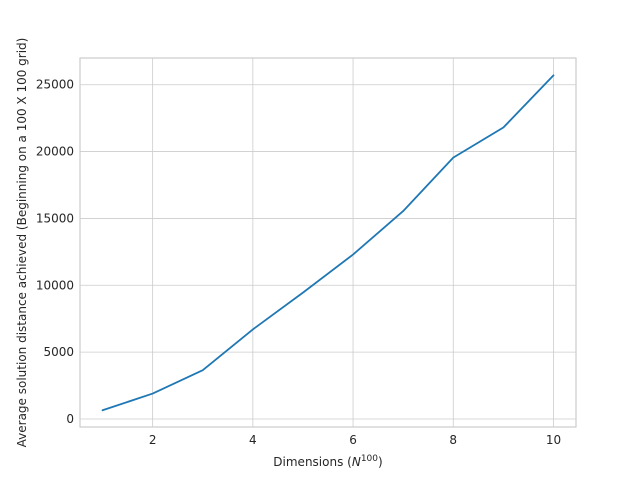  I want to click on y-tick-label: 5000, so click(58, 352).